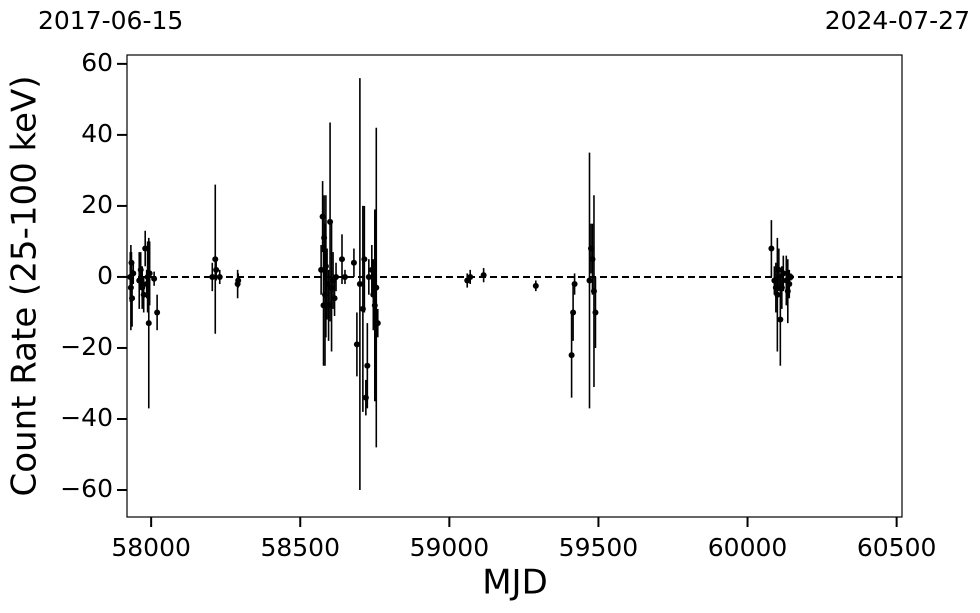 The image size is (980, 613). Describe the element at coordinates (748, 547) in the screenshot. I see `x-tick-label: 60000` at that location.